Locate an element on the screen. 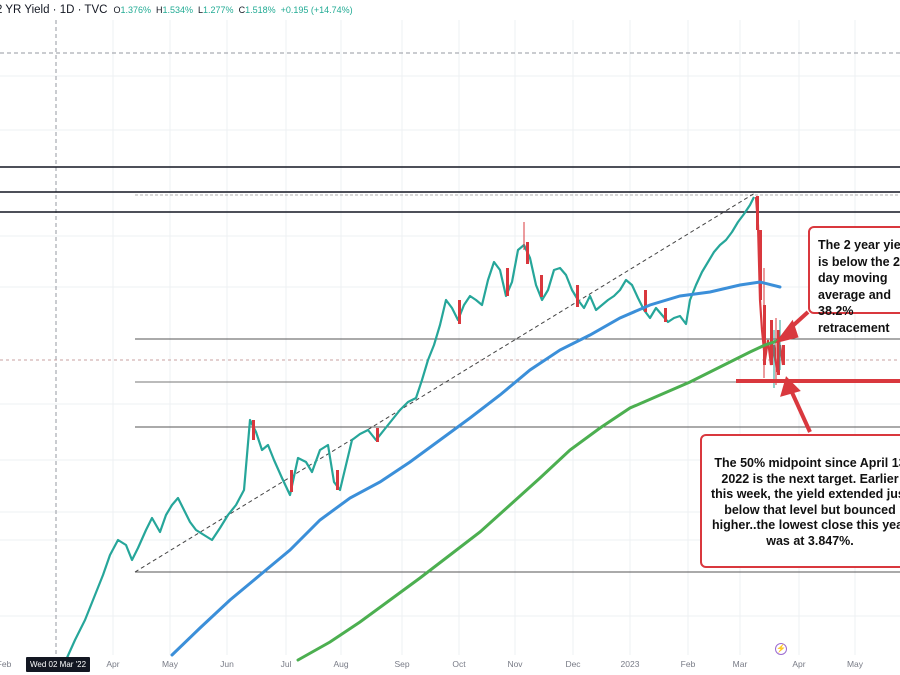  x-tick: Mar is located at coordinates (740, 664).